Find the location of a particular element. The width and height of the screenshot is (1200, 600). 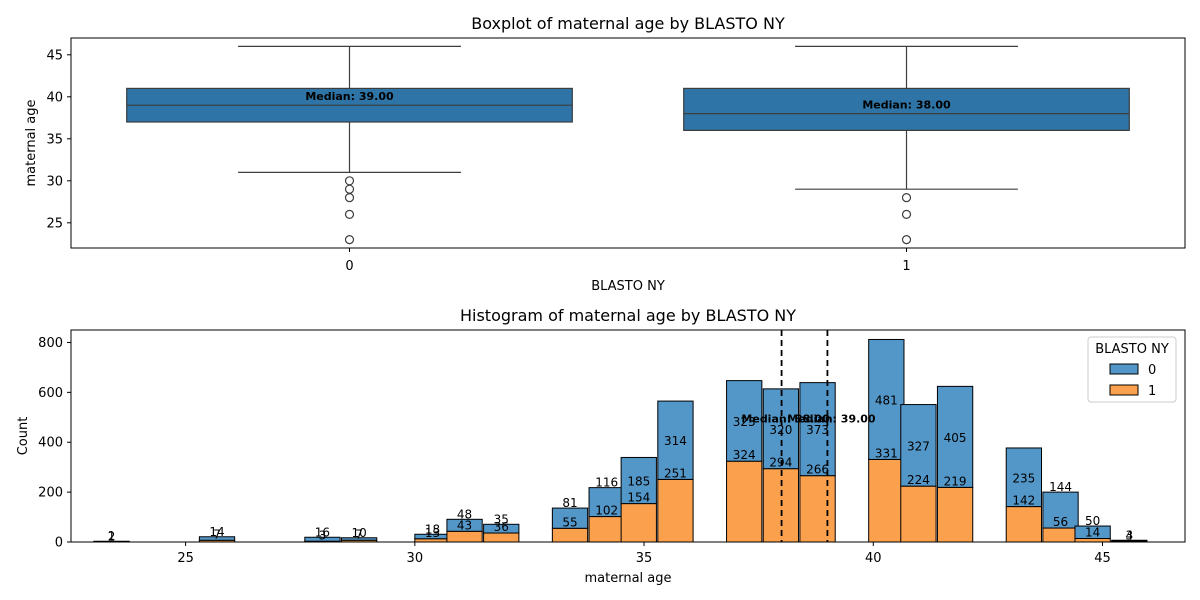

bar-value-label: 56 is located at coordinates (1060, 522).